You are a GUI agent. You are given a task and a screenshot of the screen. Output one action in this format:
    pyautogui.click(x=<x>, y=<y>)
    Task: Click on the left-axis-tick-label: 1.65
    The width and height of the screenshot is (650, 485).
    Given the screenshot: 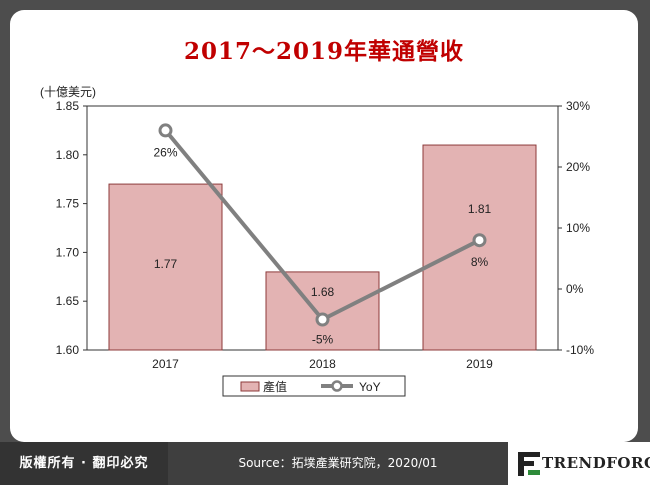 What is the action you would take?
    pyautogui.click(x=68, y=301)
    